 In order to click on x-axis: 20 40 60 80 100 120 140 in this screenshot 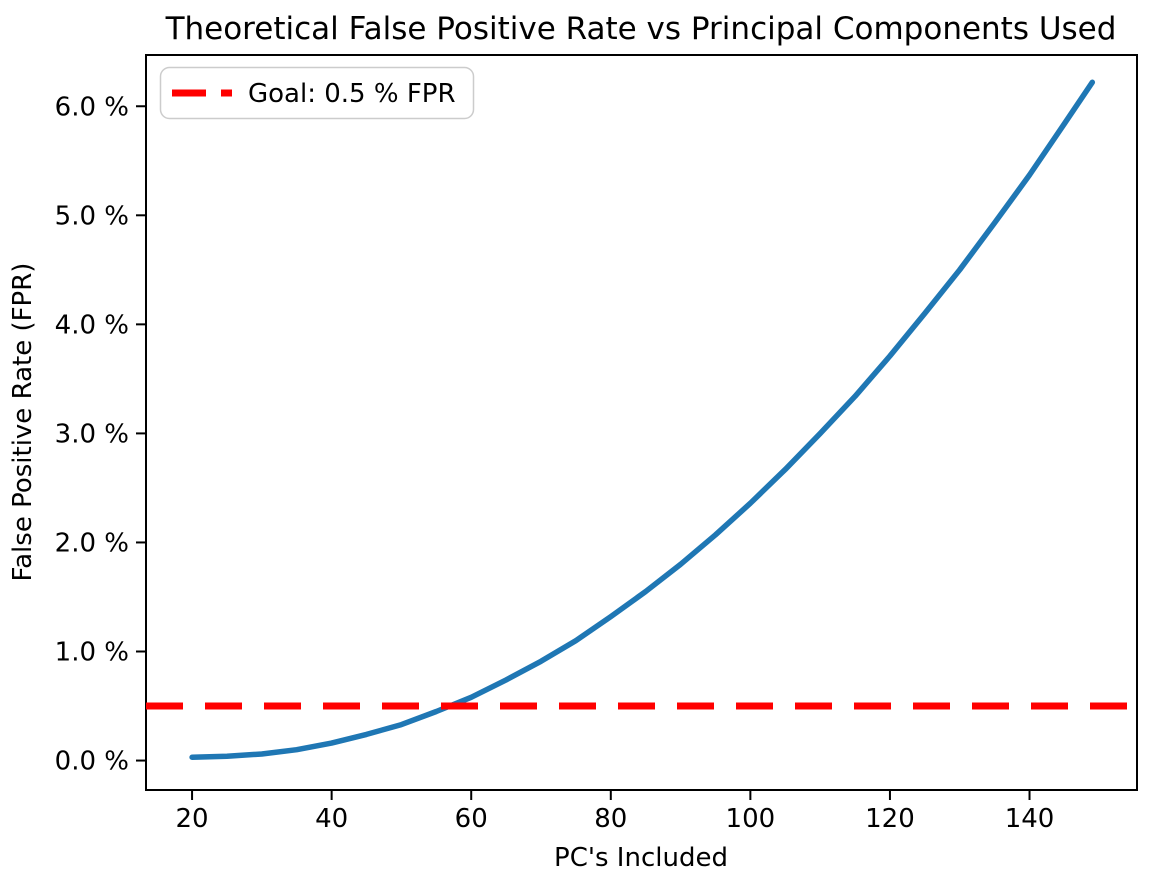, I will do `click(615, 812)`.